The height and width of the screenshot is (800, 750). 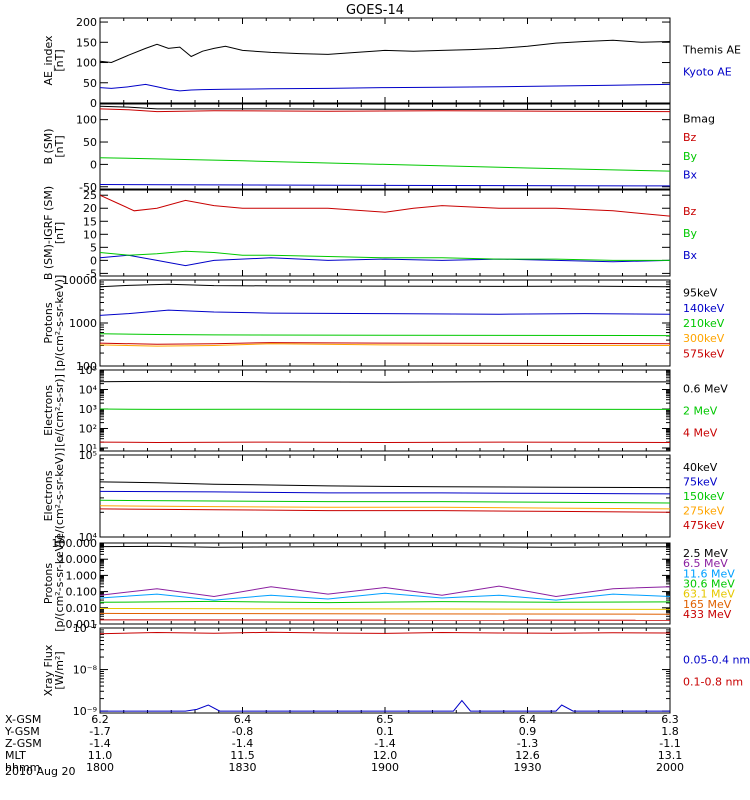 What do you see at coordinates (385, 767) in the screenshot?
I see `x-tick-label: 1900` at bounding box center [385, 767].